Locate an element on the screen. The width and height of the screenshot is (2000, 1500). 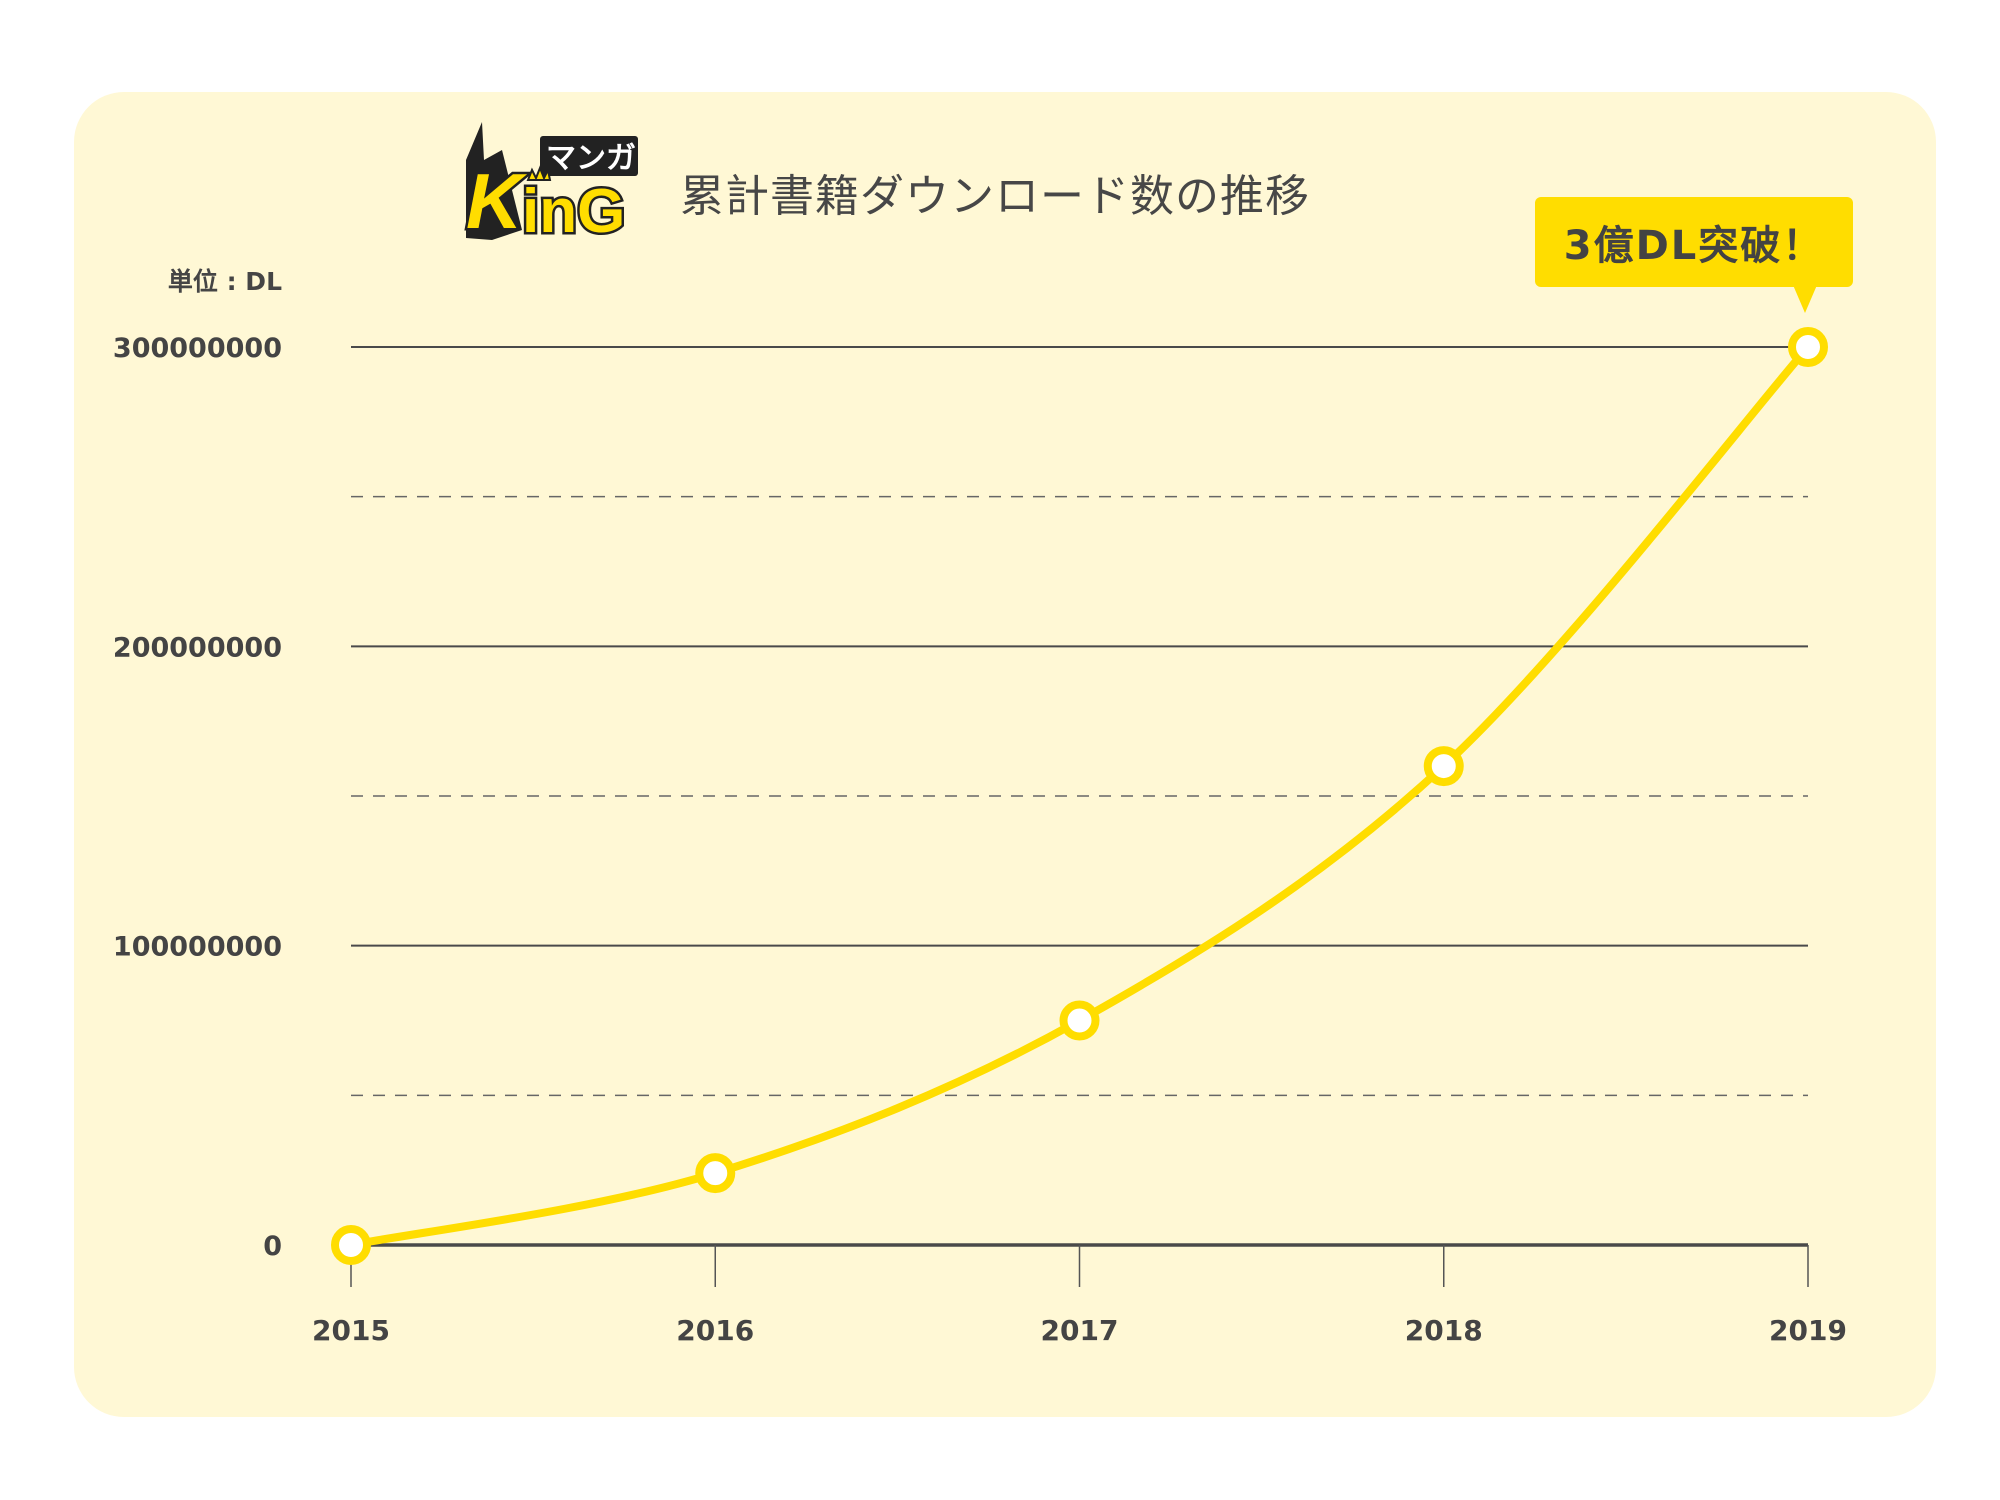
svg-text: inG is located at coordinates (573, 211).